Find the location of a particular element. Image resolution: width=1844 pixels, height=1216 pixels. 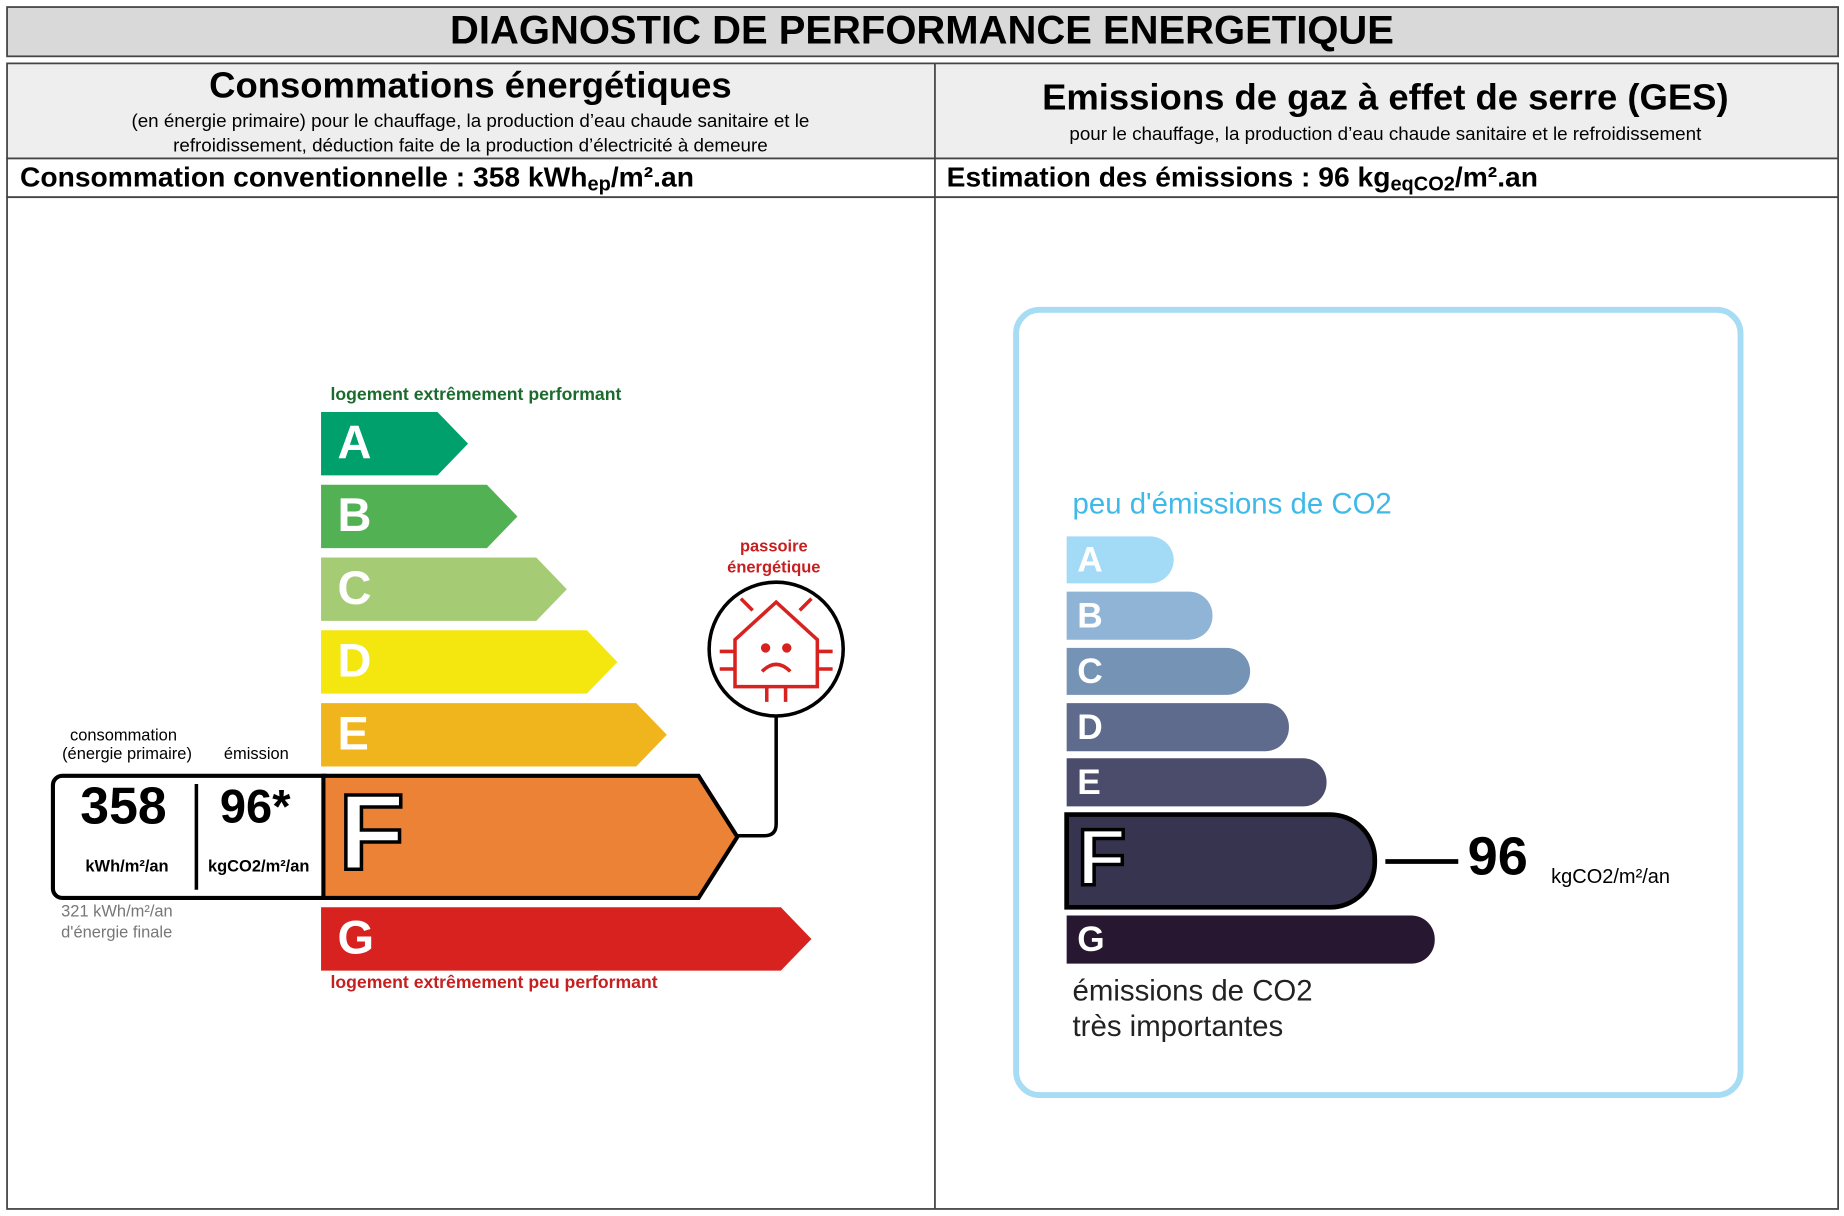

bottom-note: très importantes is located at coordinates (1178, 1026).